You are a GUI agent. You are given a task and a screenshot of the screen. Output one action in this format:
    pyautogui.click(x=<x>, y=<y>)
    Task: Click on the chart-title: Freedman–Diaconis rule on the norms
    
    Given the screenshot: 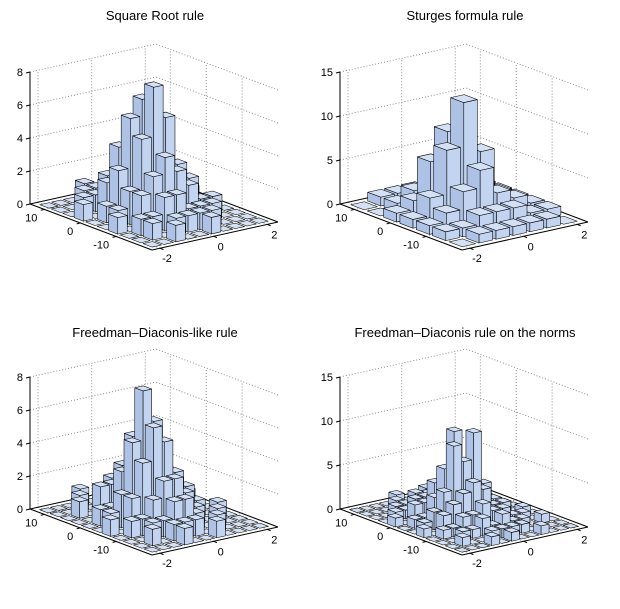 What is the action you would take?
    pyautogui.click(x=465, y=332)
    